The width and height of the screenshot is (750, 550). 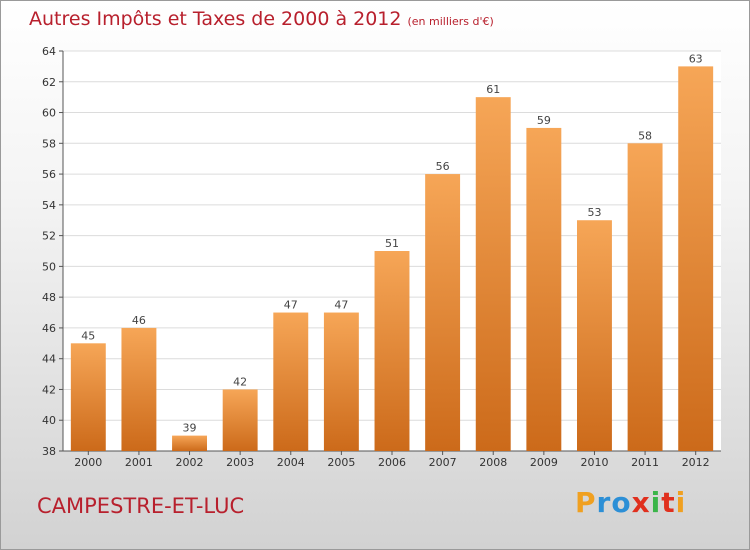 I want to click on x-tick-label: 2003, so click(x=240, y=462).